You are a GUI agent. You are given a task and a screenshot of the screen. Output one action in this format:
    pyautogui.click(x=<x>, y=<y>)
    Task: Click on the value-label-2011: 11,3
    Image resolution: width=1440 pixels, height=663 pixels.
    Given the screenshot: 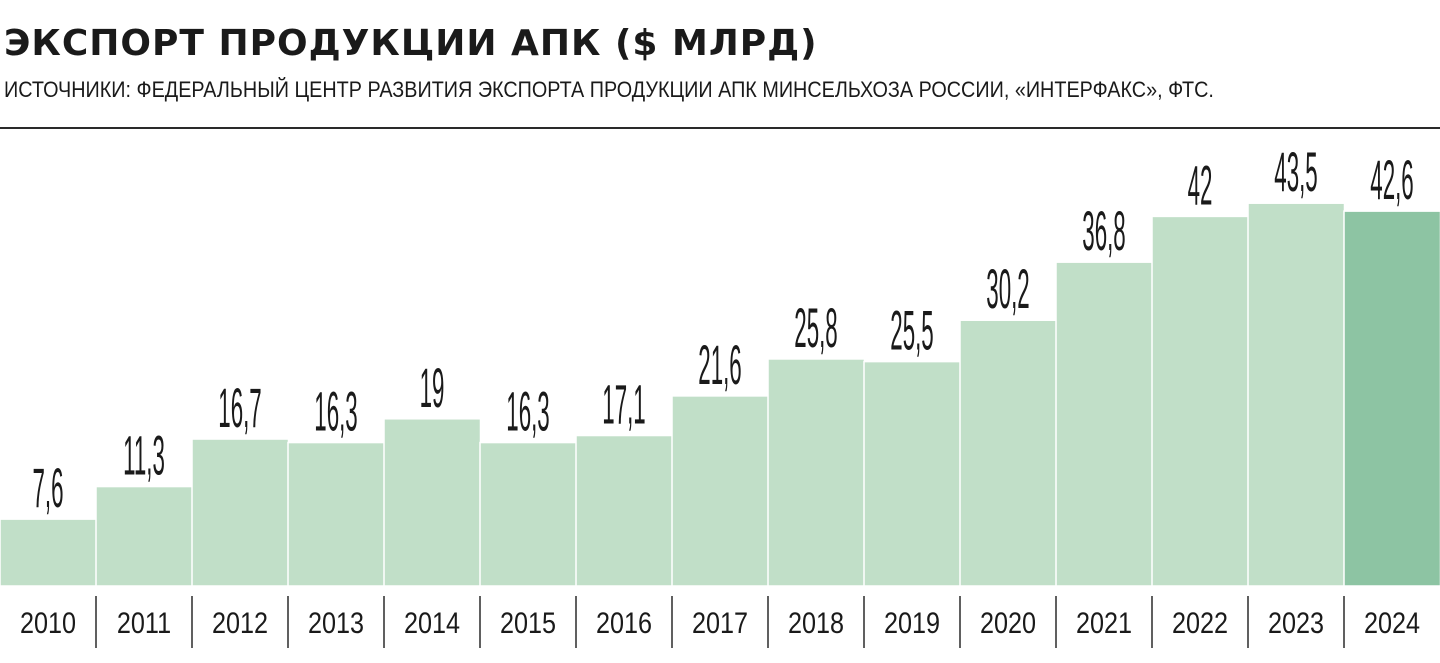 What is the action you would take?
    pyautogui.click(x=144, y=457)
    